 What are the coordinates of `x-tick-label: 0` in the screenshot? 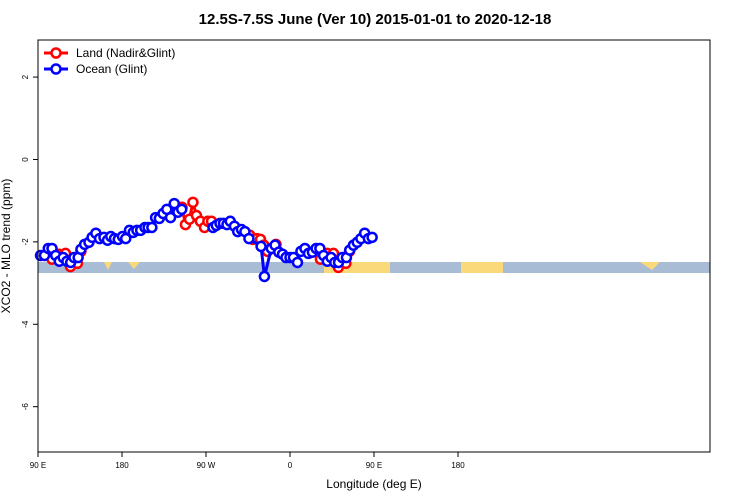 It's located at (290, 465).